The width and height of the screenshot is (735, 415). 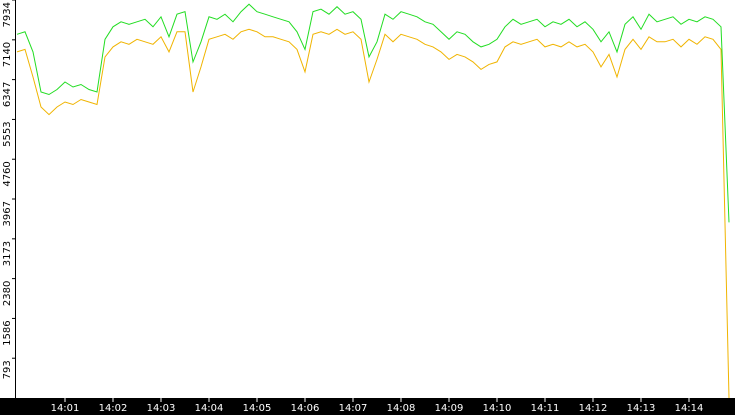 What do you see at coordinates (353, 408) in the screenshot?
I see `x-tick-label: 14:07` at bounding box center [353, 408].